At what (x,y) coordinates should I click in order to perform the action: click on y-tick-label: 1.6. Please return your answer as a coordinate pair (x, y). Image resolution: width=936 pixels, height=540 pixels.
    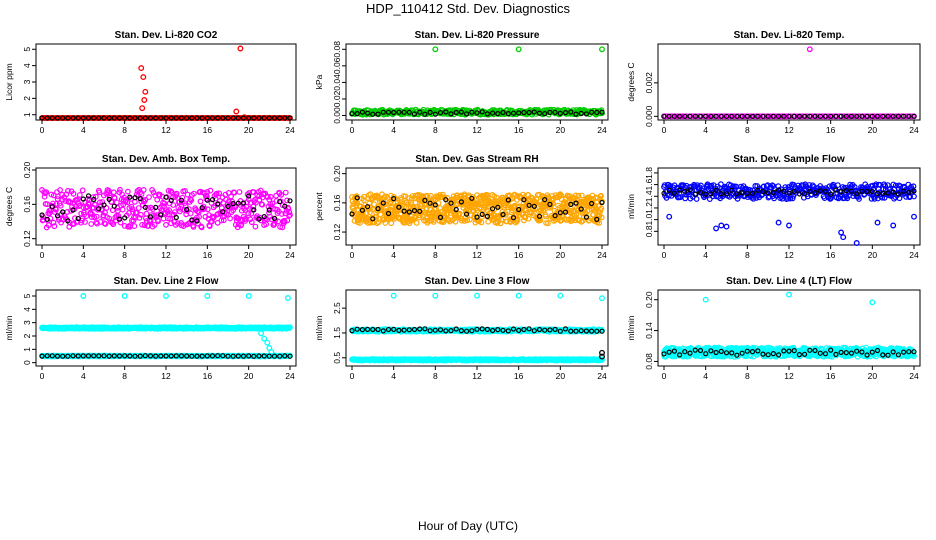
    Looking at the image, I should click on (649, 184).